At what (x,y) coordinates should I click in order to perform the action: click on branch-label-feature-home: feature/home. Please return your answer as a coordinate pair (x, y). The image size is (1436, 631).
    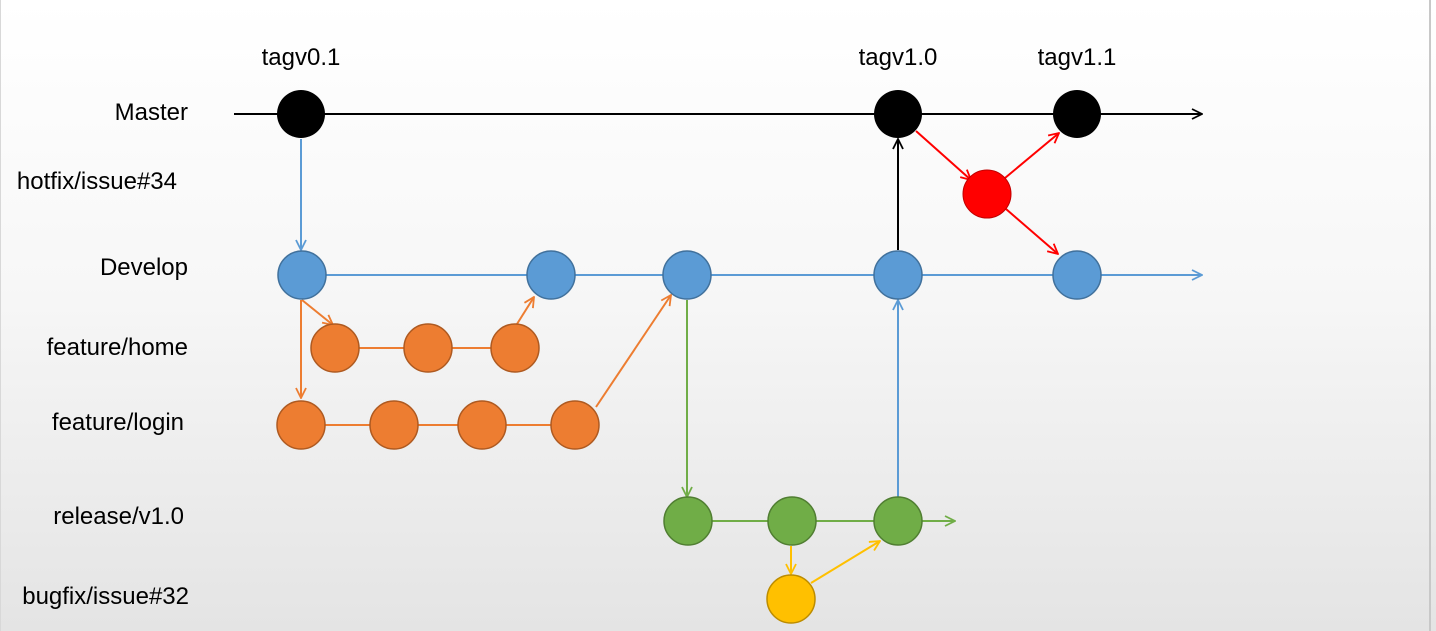
    Looking at the image, I should click on (117, 347).